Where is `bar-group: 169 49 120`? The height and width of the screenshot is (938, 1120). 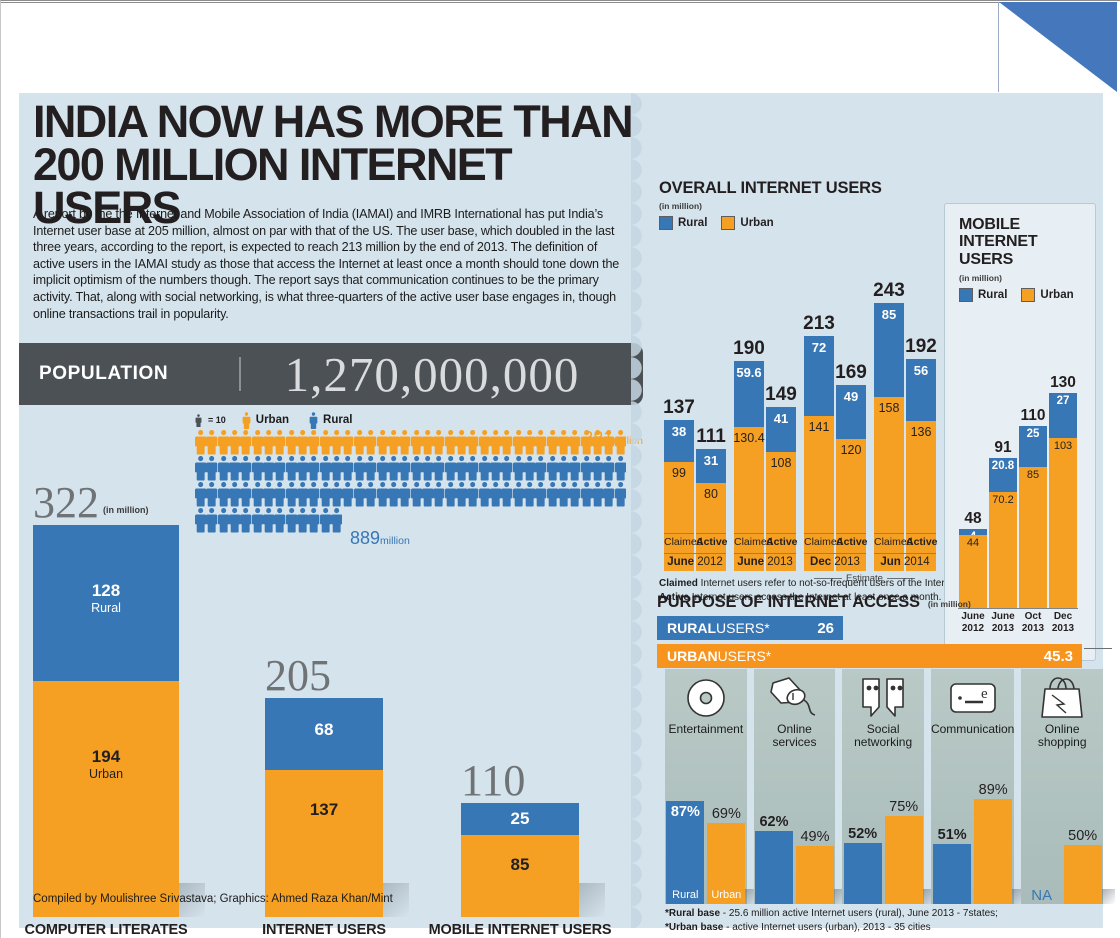
bar-group: 169 49 120 is located at coordinates (851, 437).